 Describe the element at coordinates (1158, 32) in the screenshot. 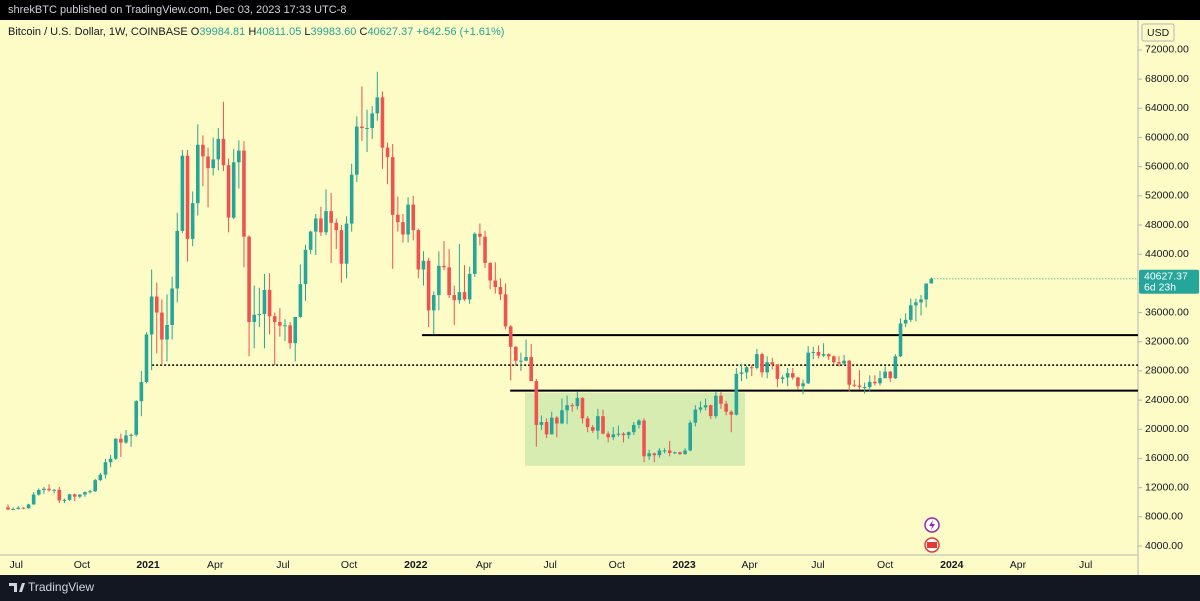

I see `currency-box` at that location.